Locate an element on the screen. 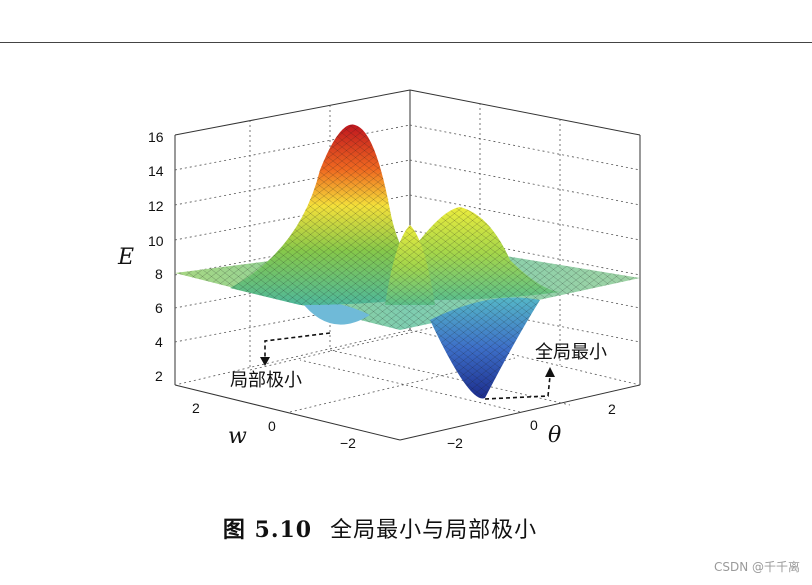 The height and width of the screenshot is (585, 812). z-tick: 4 is located at coordinates (159, 342).